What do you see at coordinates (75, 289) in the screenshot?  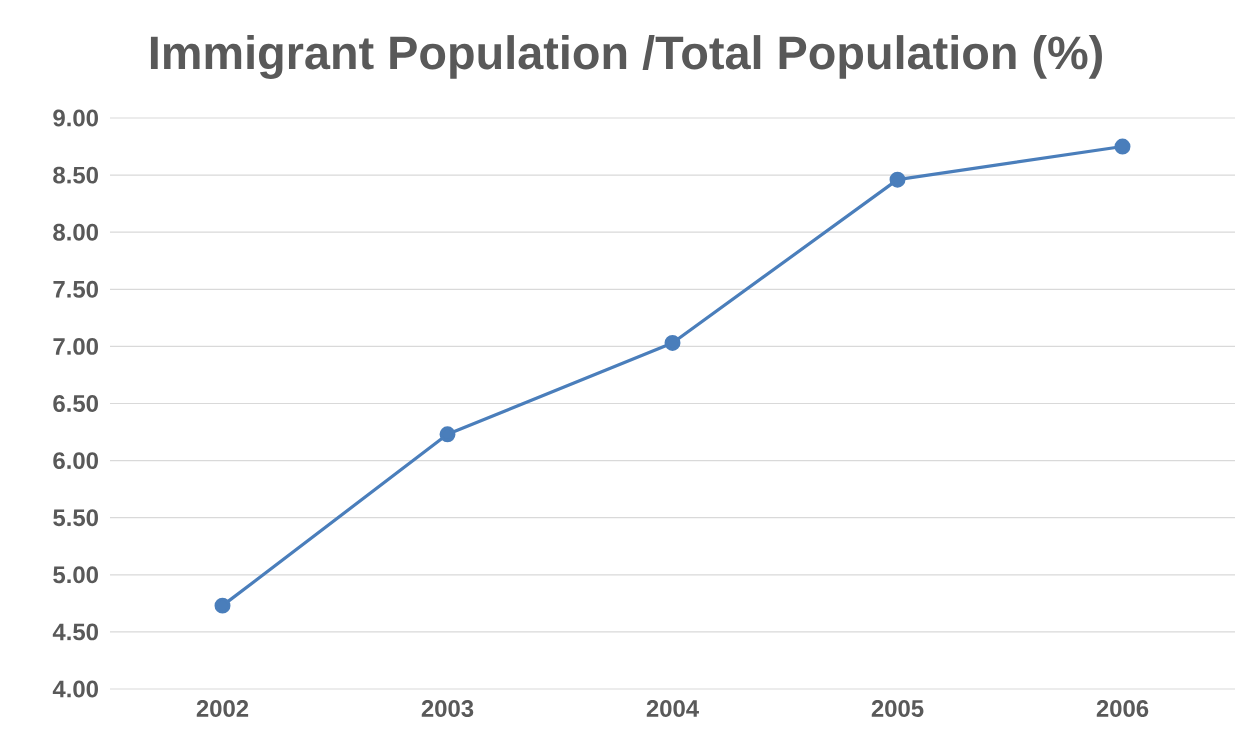 I see `y-tick-label: 7.50` at bounding box center [75, 289].